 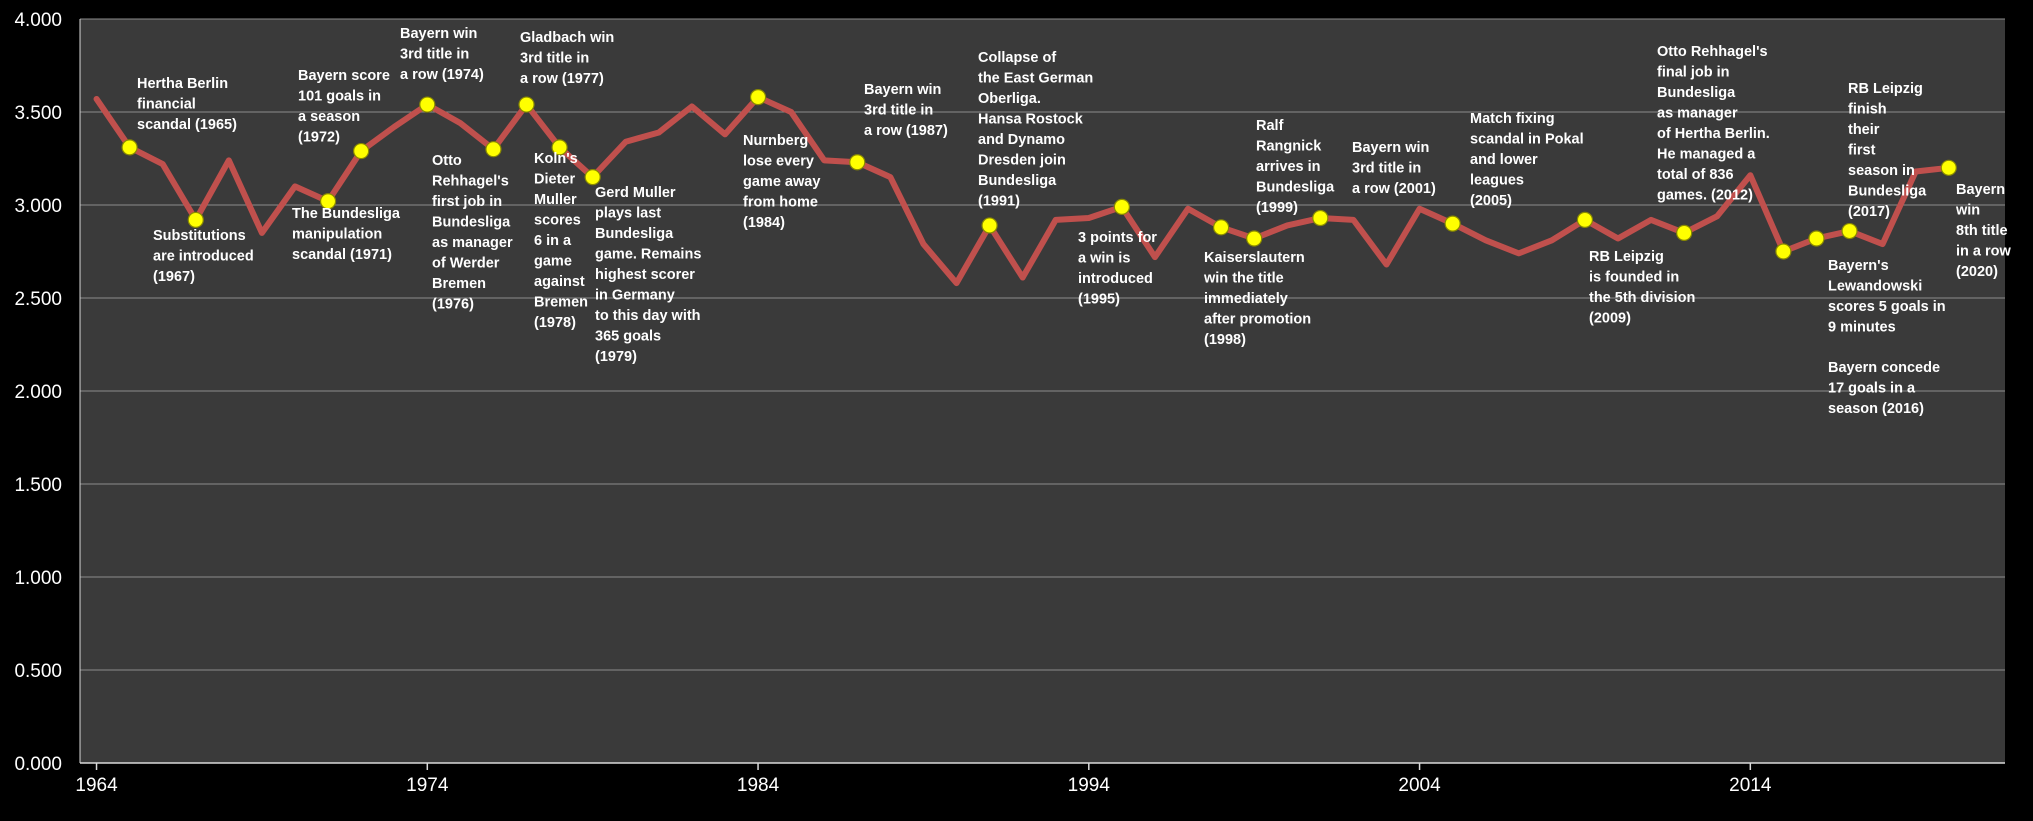 I want to click on annotation-line: scores 5 goals in, so click(x=1887, y=307).